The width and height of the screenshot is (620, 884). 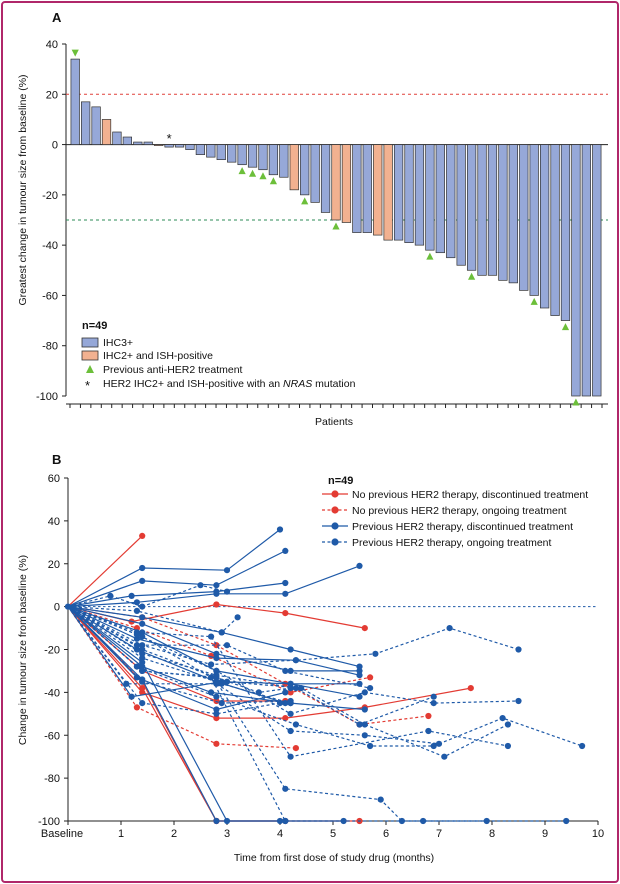 What do you see at coordinates (333, 834) in the screenshot?
I see `b-x-tick-label: 5` at bounding box center [333, 834].